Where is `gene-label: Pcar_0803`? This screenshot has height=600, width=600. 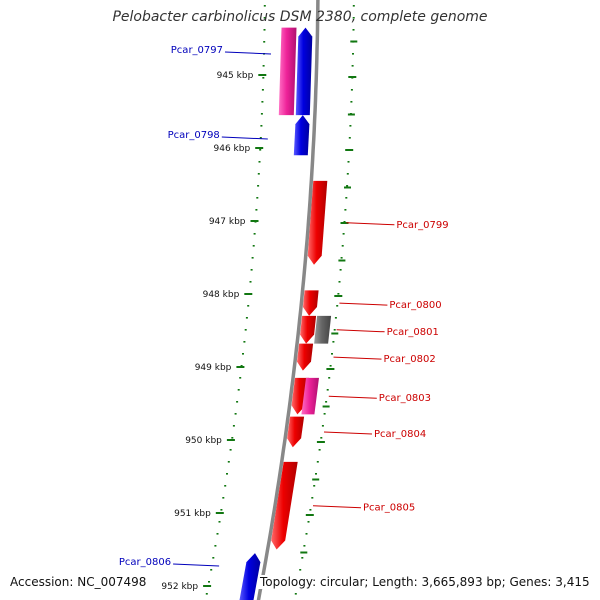
gene-label: Pcar_0803 is located at coordinates (405, 398).